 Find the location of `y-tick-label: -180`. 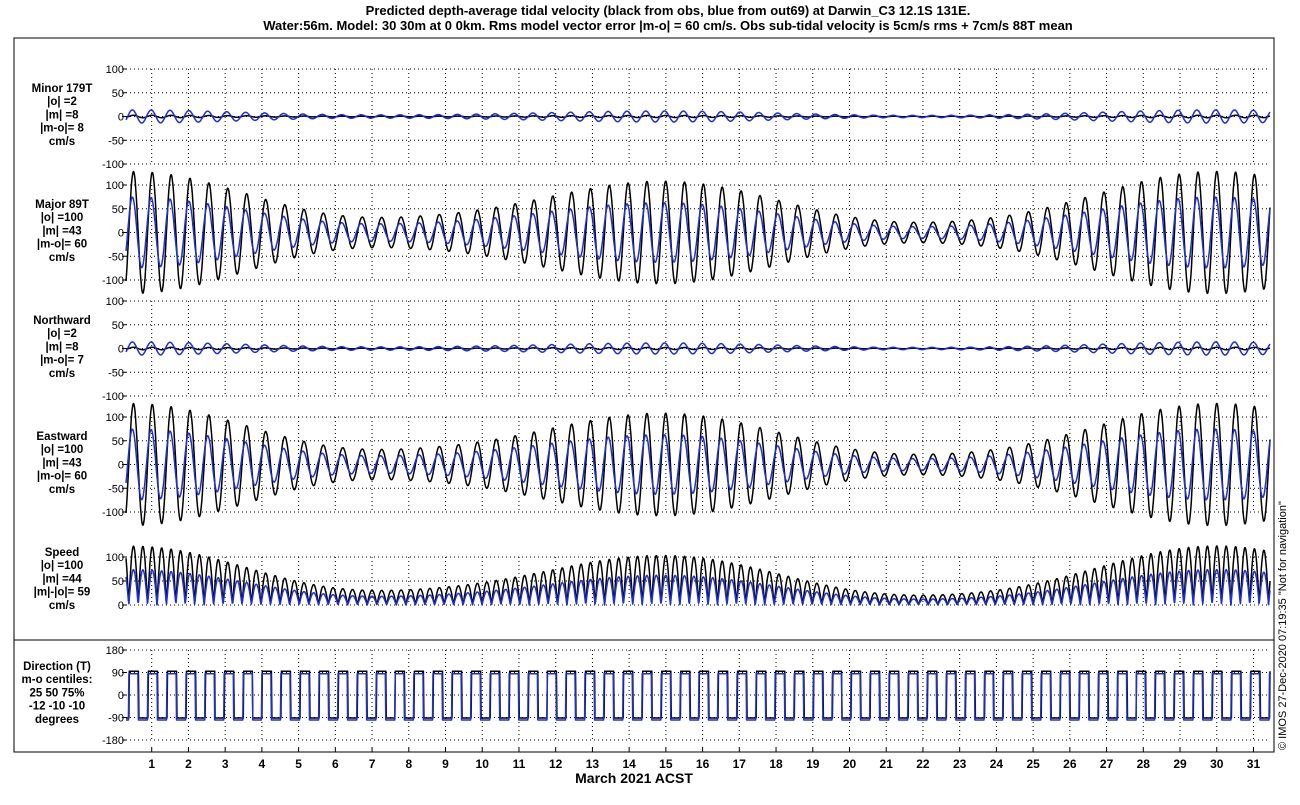

y-tick-label: -180 is located at coordinates (113, 741).